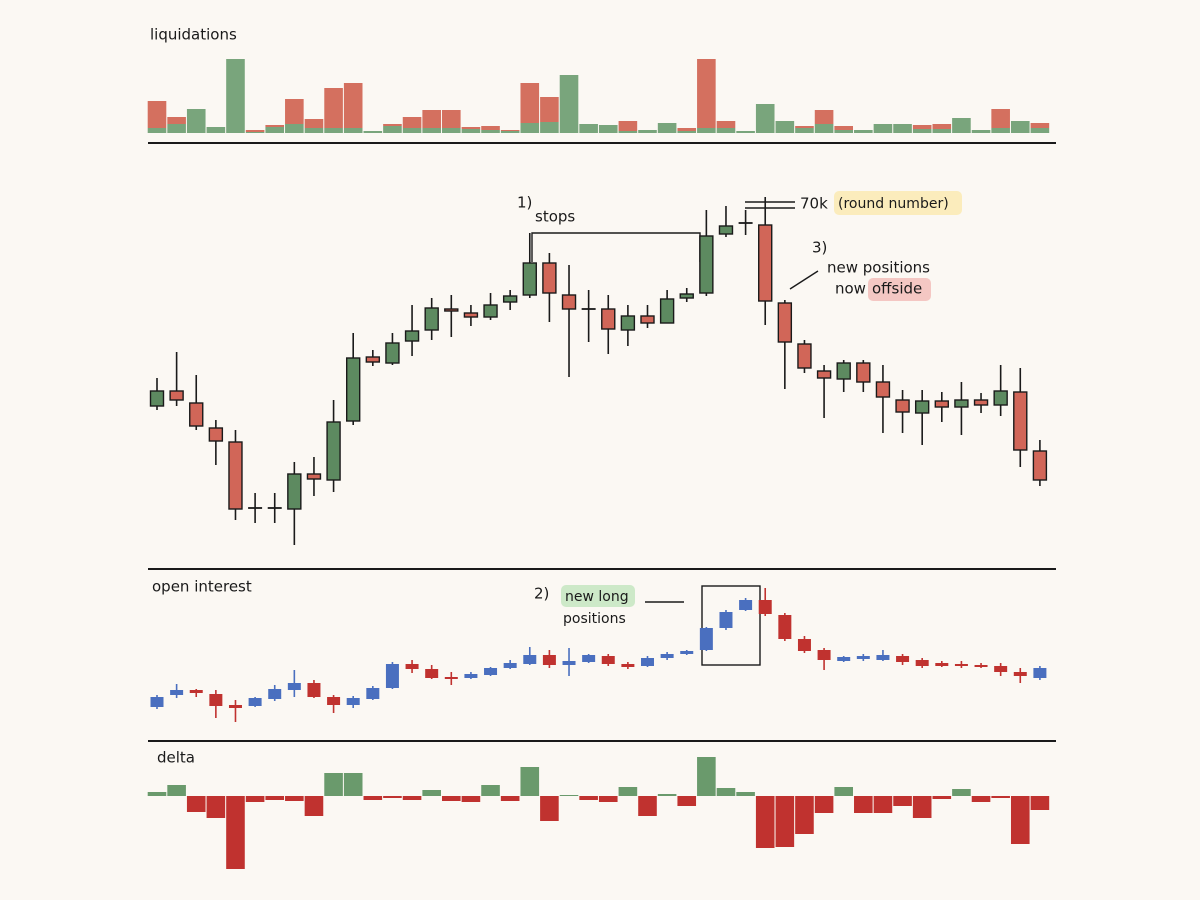  I want to click on annotation: 70k, so click(814, 204).